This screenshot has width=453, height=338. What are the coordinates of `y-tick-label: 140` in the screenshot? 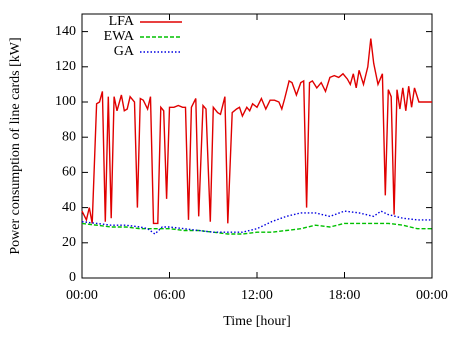 It's located at (65, 31).